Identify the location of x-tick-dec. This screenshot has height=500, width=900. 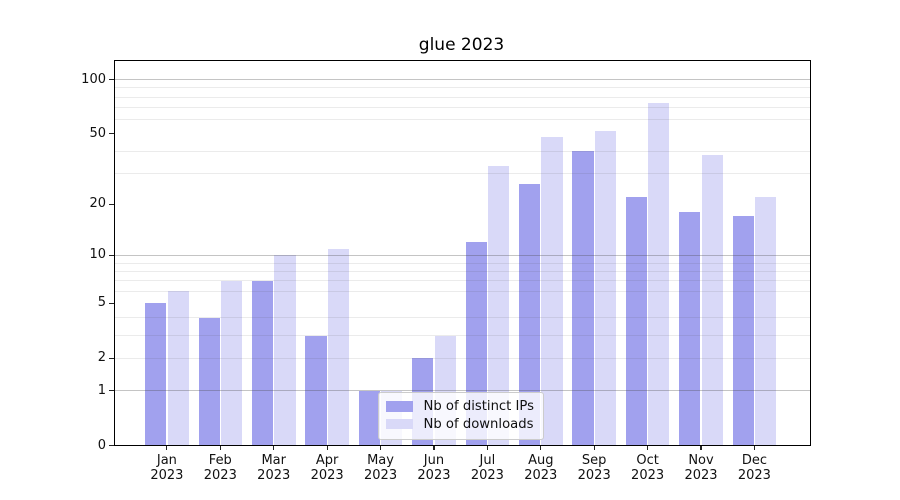
(754, 447).